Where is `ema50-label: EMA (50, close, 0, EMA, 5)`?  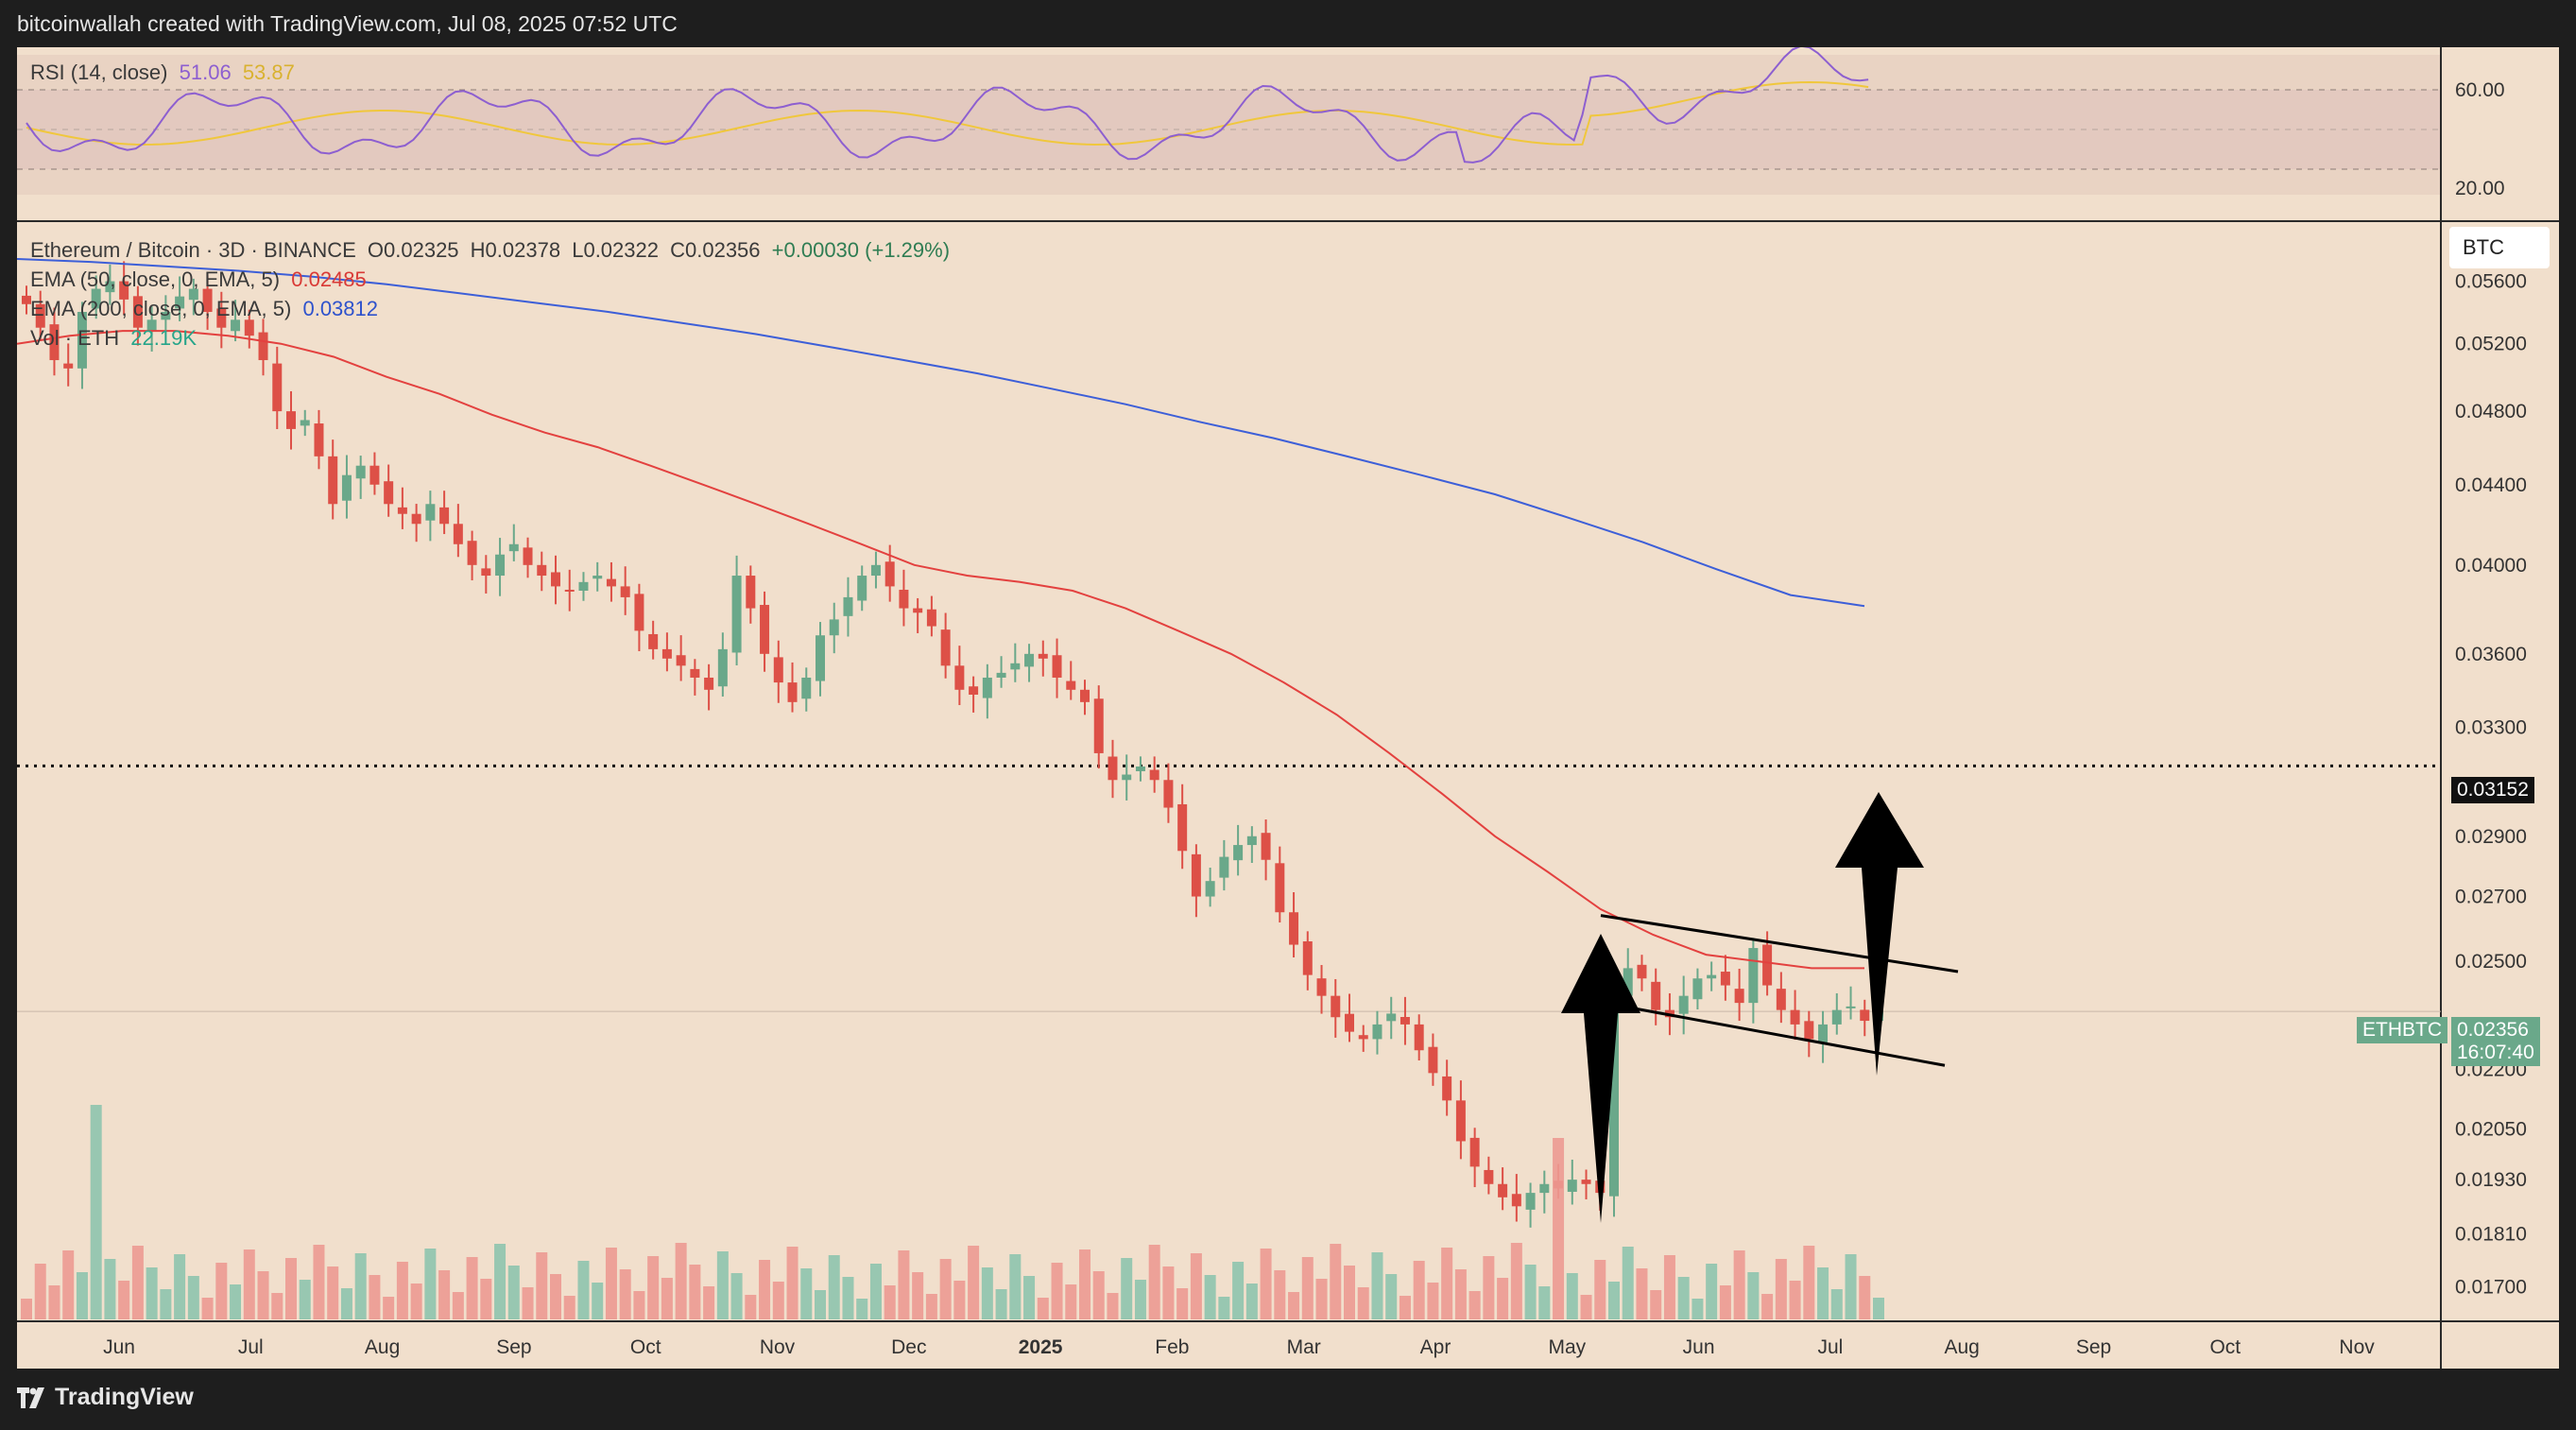
ema50-label: EMA (50, close, 0, EMA, 5) is located at coordinates (155, 279).